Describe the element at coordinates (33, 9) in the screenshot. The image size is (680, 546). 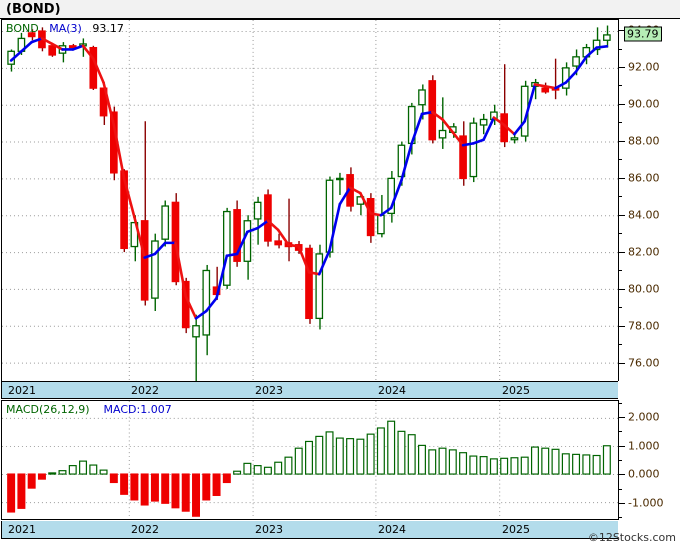
I see `page-title: (BOND)` at that location.